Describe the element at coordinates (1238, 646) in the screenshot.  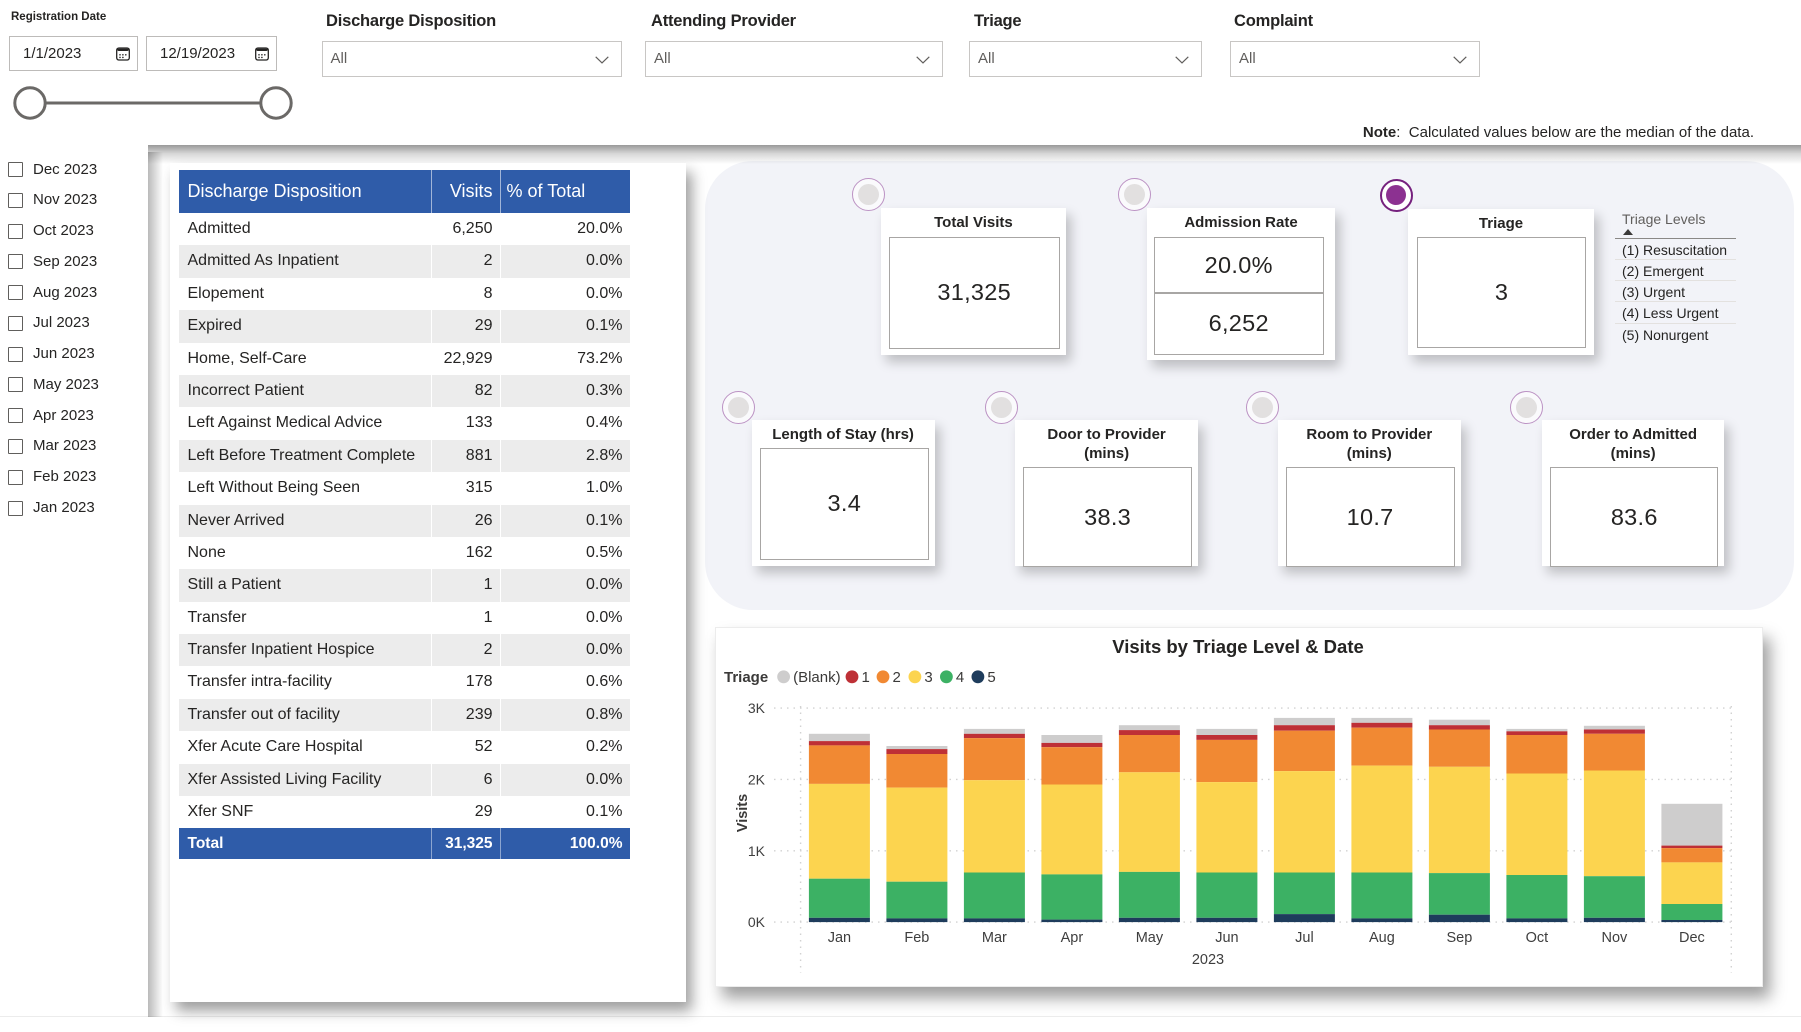
I see `svg-text: Visits by Triage Level & Date` at that location.